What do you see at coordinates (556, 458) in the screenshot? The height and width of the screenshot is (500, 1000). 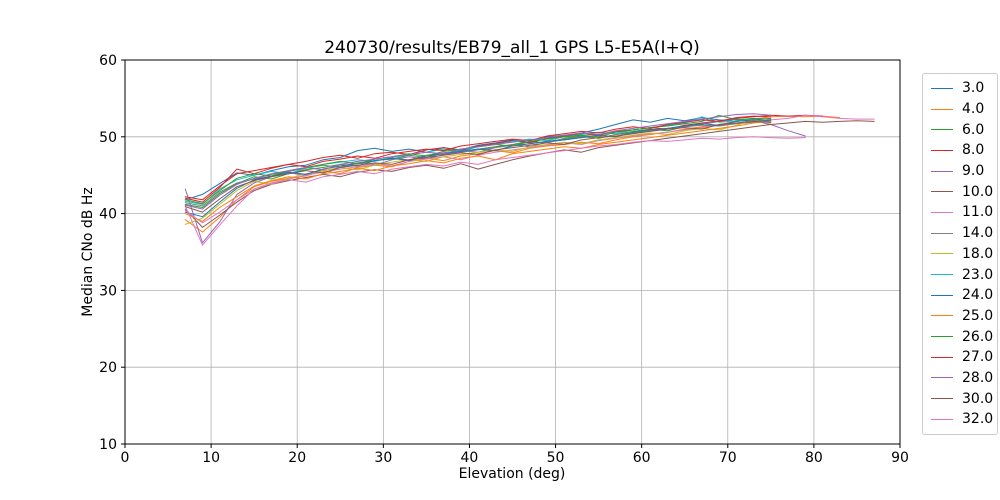 I see `x-tick-label: 50` at bounding box center [556, 458].